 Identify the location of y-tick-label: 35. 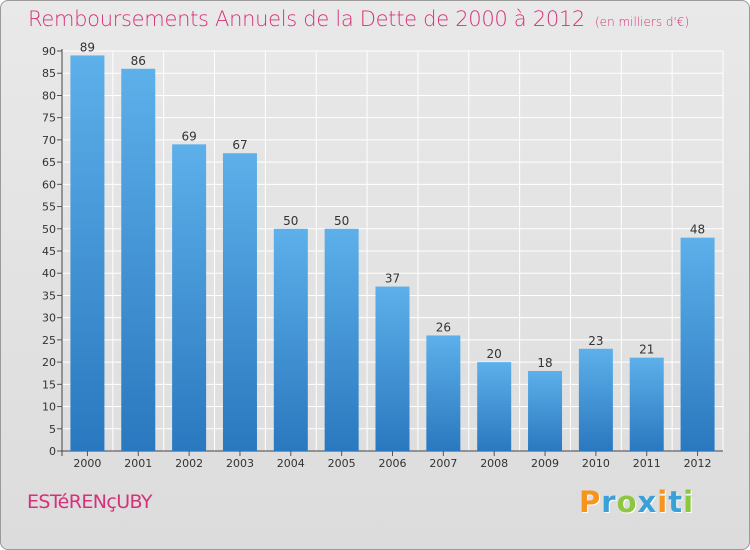
(49, 295).